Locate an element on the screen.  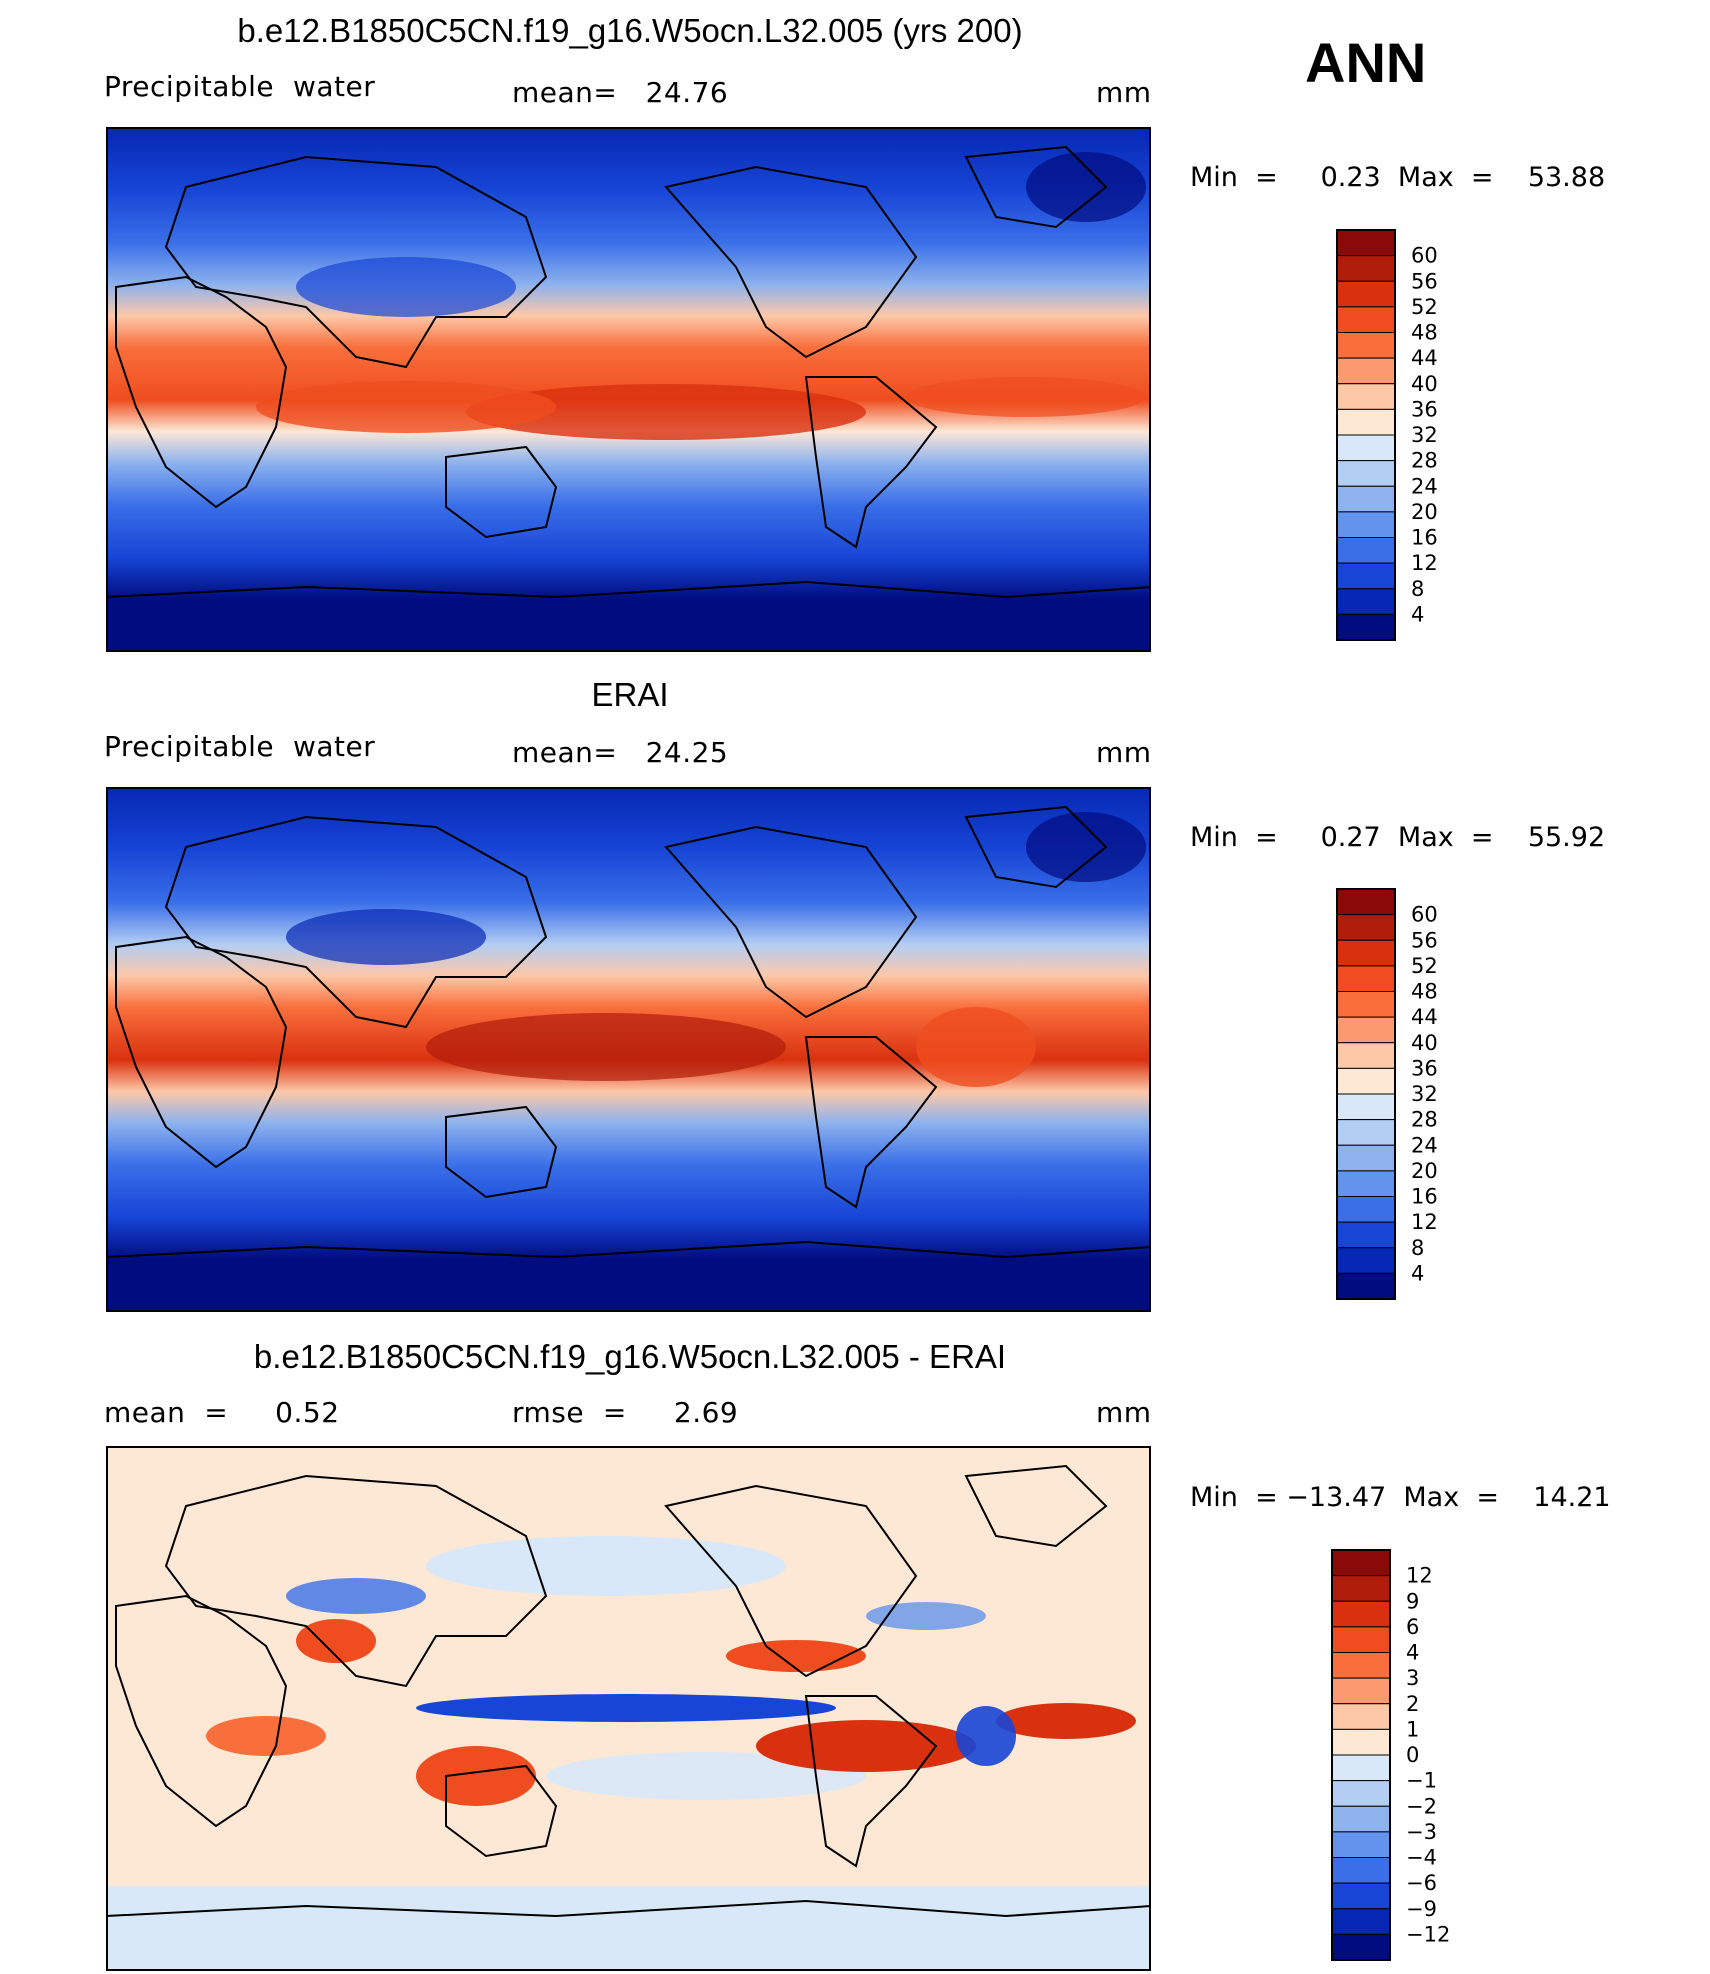
colorbar-label: 0 is located at coordinates (1412, 1755).